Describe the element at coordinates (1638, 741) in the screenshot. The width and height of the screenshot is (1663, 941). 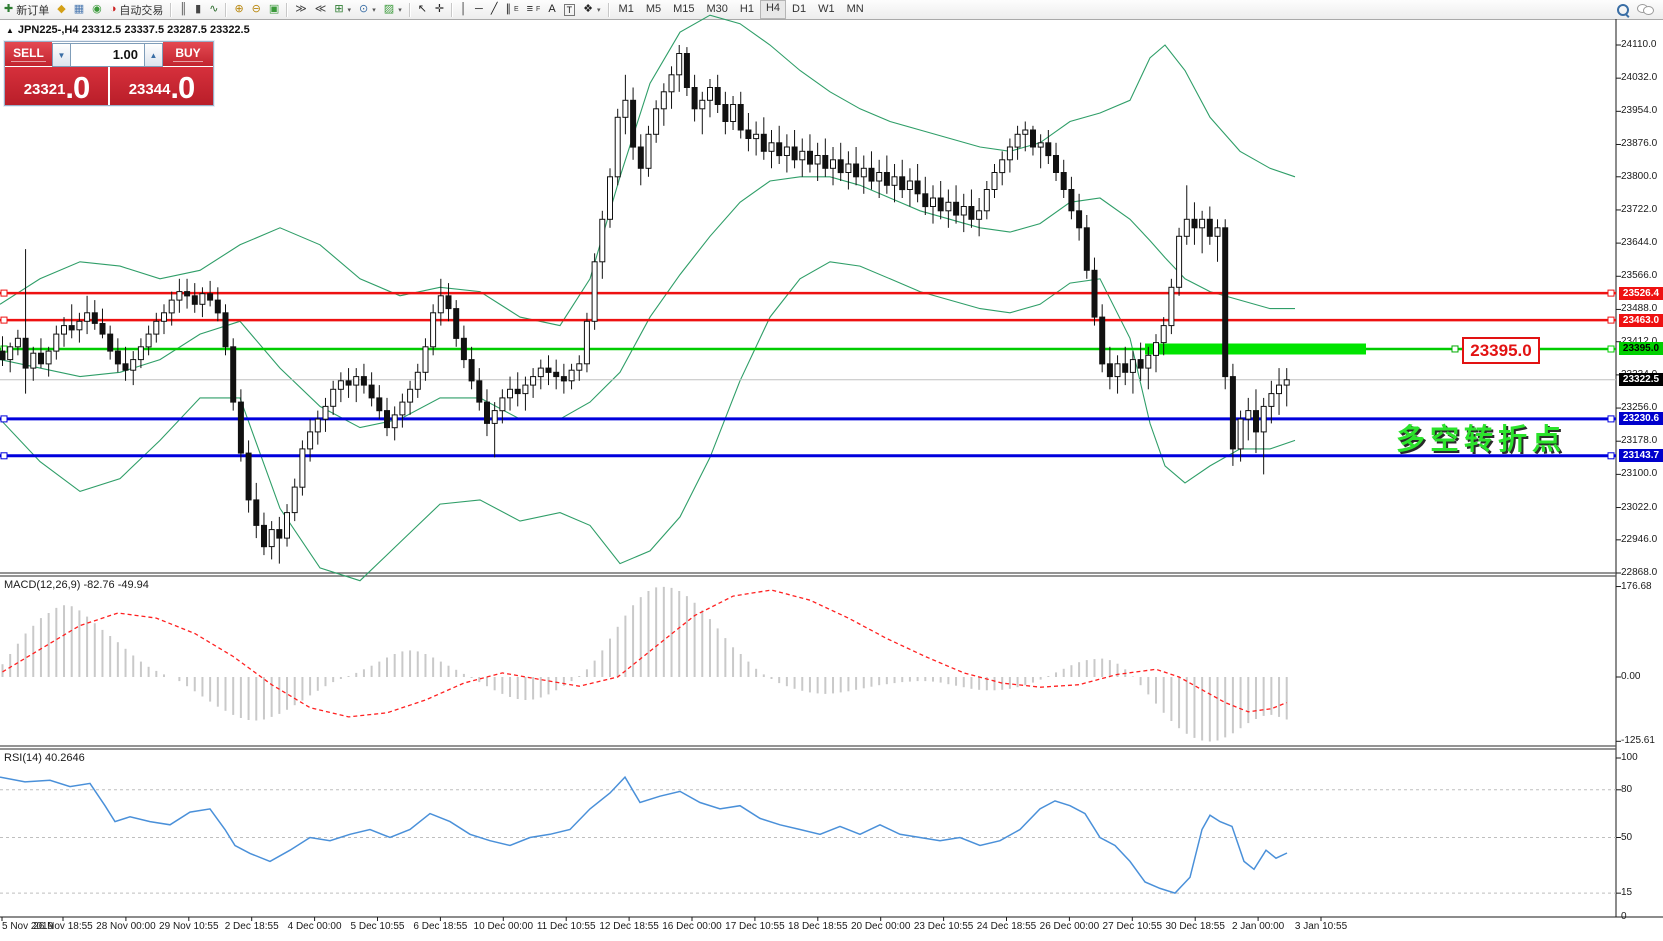
I see `macd-tick-label: -125.61` at that location.